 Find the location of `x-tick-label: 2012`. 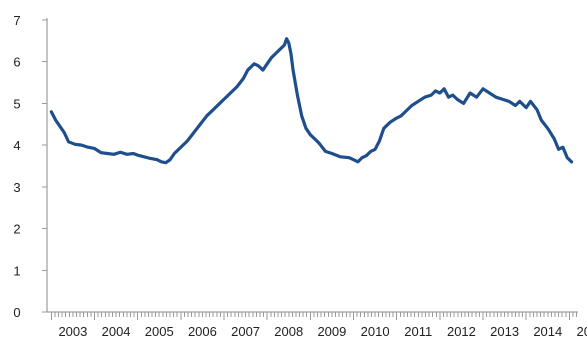

x-tick-label: 2012 is located at coordinates (461, 331).